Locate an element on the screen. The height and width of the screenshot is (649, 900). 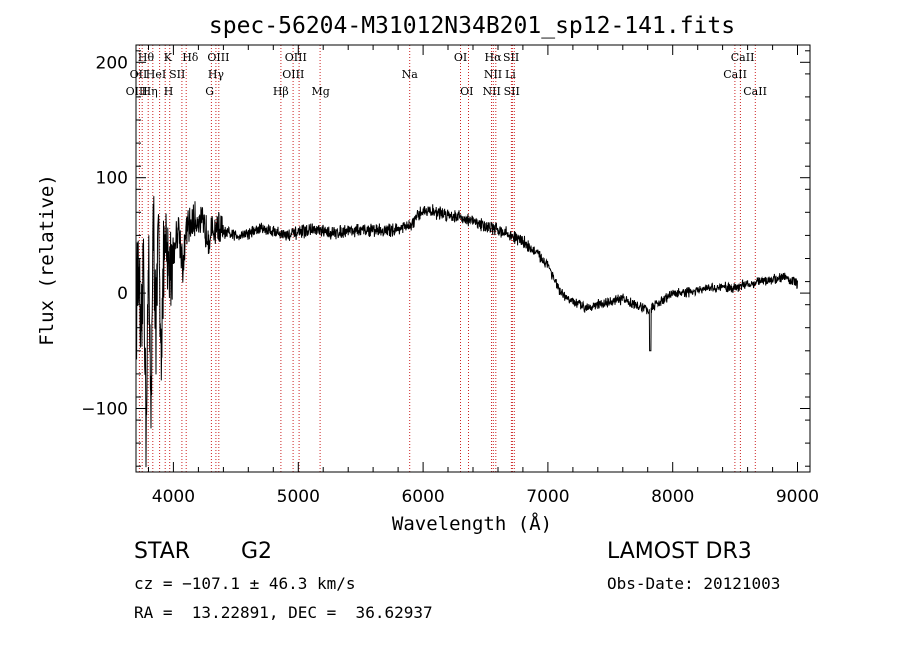
y-tick-label: 0 is located at coordinates (122, 294).